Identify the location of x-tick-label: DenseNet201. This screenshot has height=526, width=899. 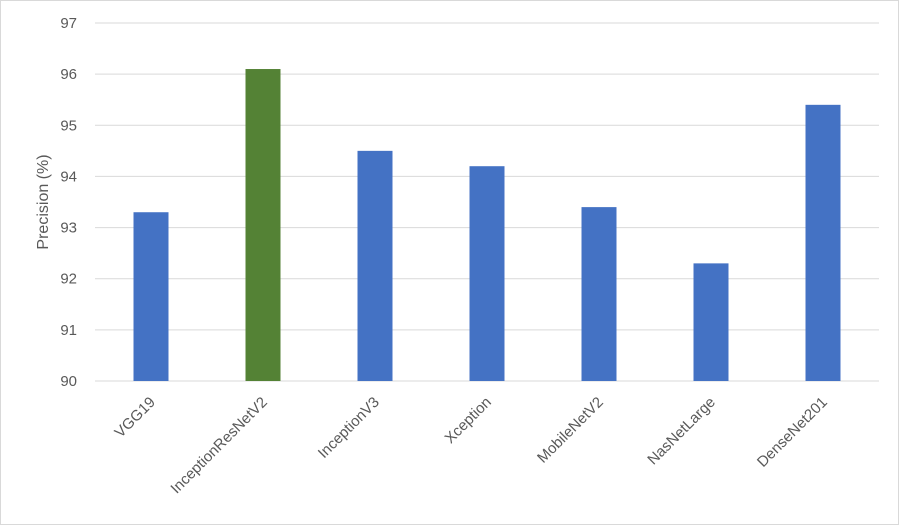
(792, 432).